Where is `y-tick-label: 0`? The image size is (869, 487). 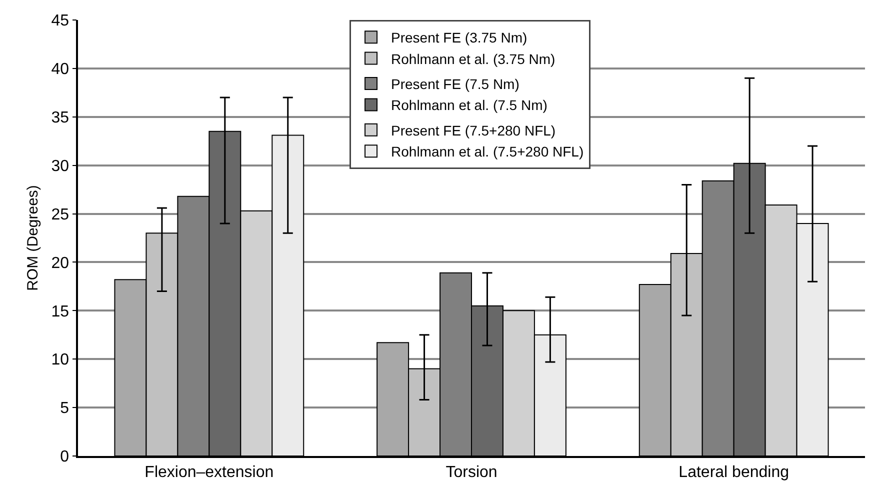
y-tick-label: 0 is located at coordinates (65, 457).